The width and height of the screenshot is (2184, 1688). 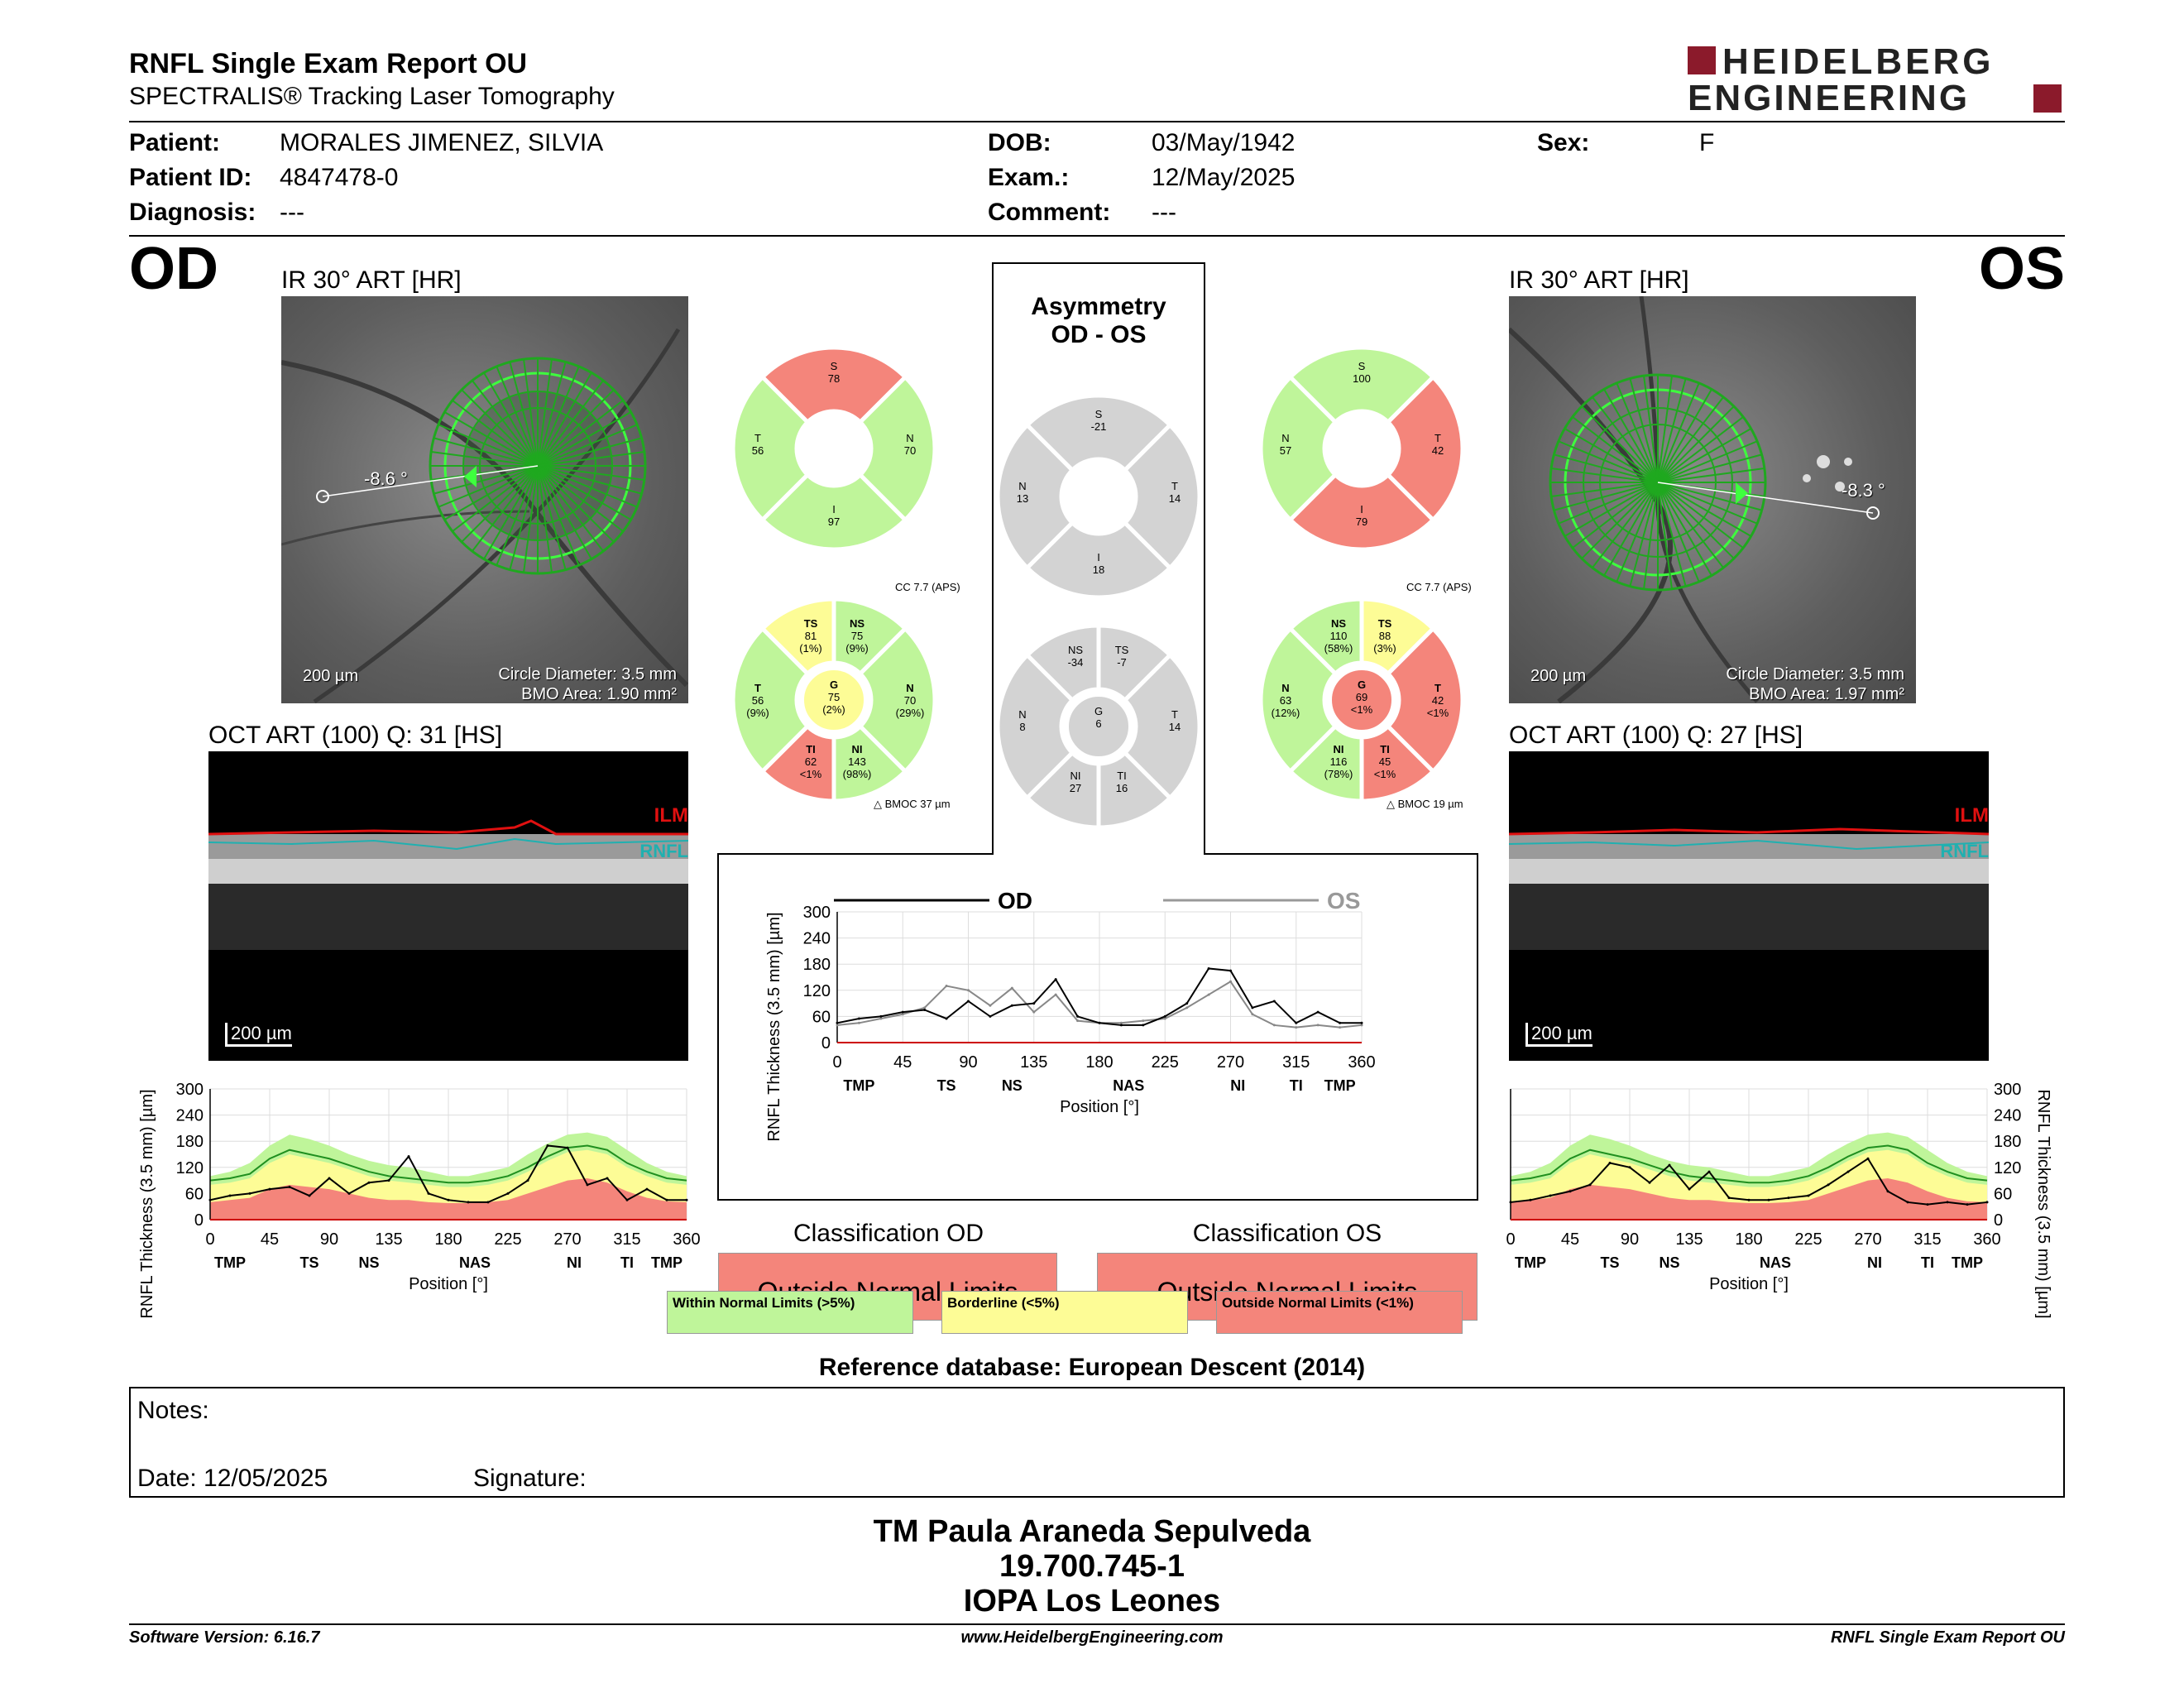 What do you see at coordinates (1669, 1262) in the screenshot?
I see `os-sector-label: NS` at bounding box center [1669, 1262].